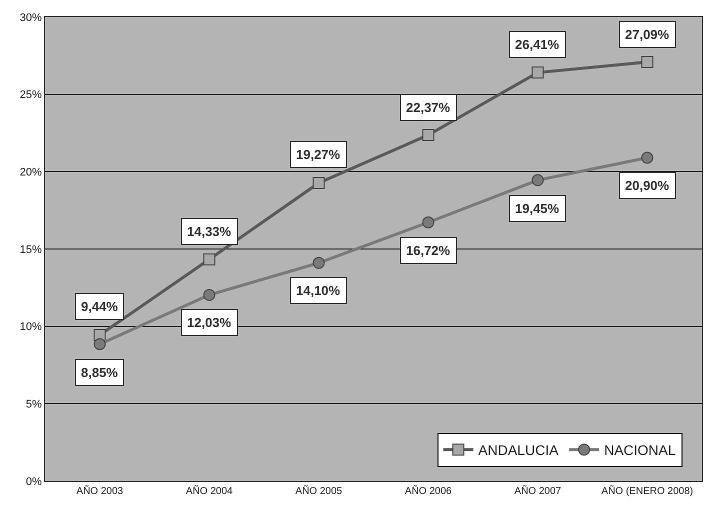  What do you see at coordinates (537, 208) in the screenshot?
I see `data-label: 19,45%` at bounding box center [537, 208].